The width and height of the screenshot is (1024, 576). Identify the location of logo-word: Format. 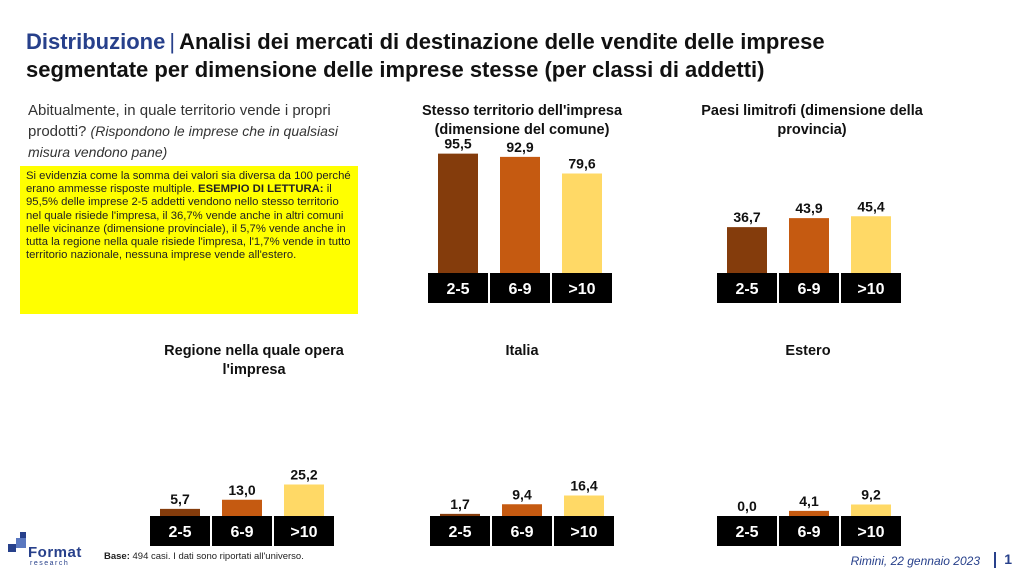
(55, 552).